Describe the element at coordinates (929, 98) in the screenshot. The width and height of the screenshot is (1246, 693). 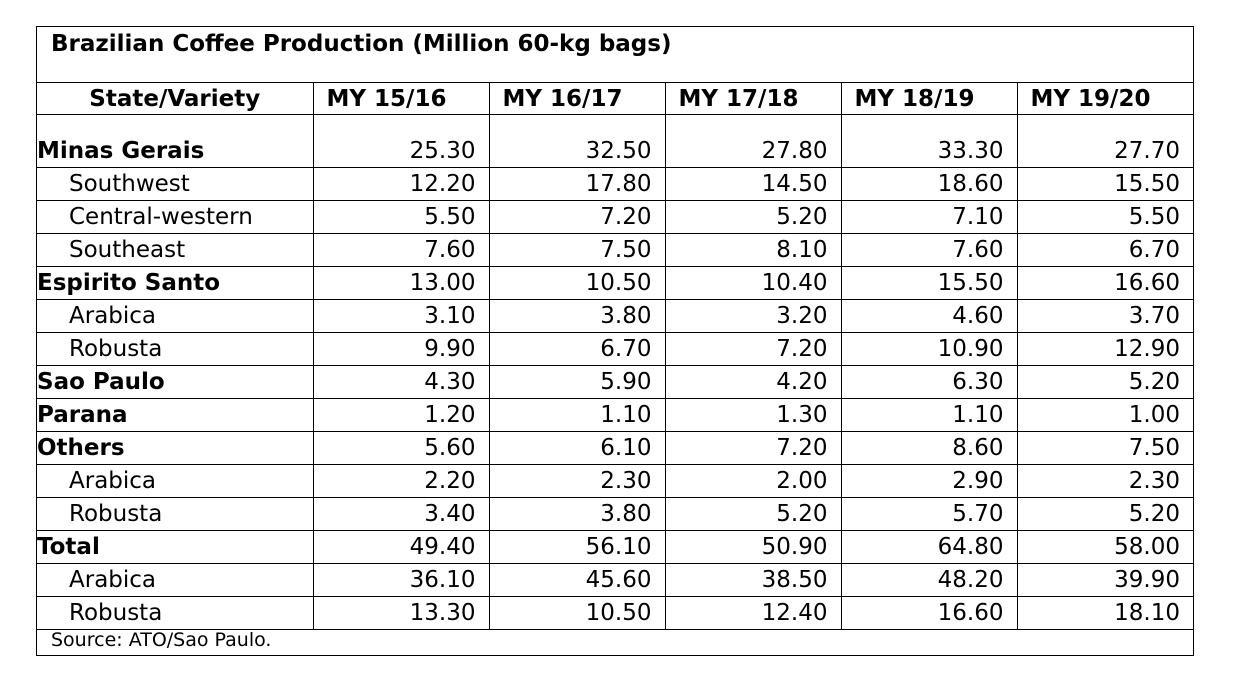
I see `column-header-my-18-19: MY 18/19` at that location.